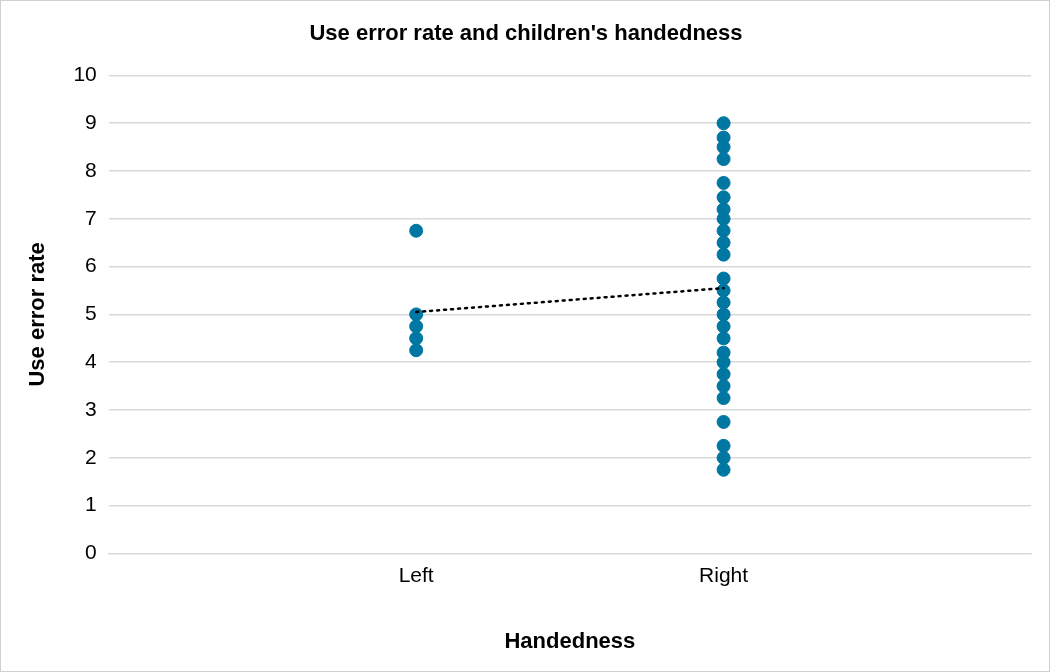 The height and width of the screenshot is (672, 1050). Describe the element at coordinates (91, 360) in the screenshot. I see `y-tick-label: 4` at that location.